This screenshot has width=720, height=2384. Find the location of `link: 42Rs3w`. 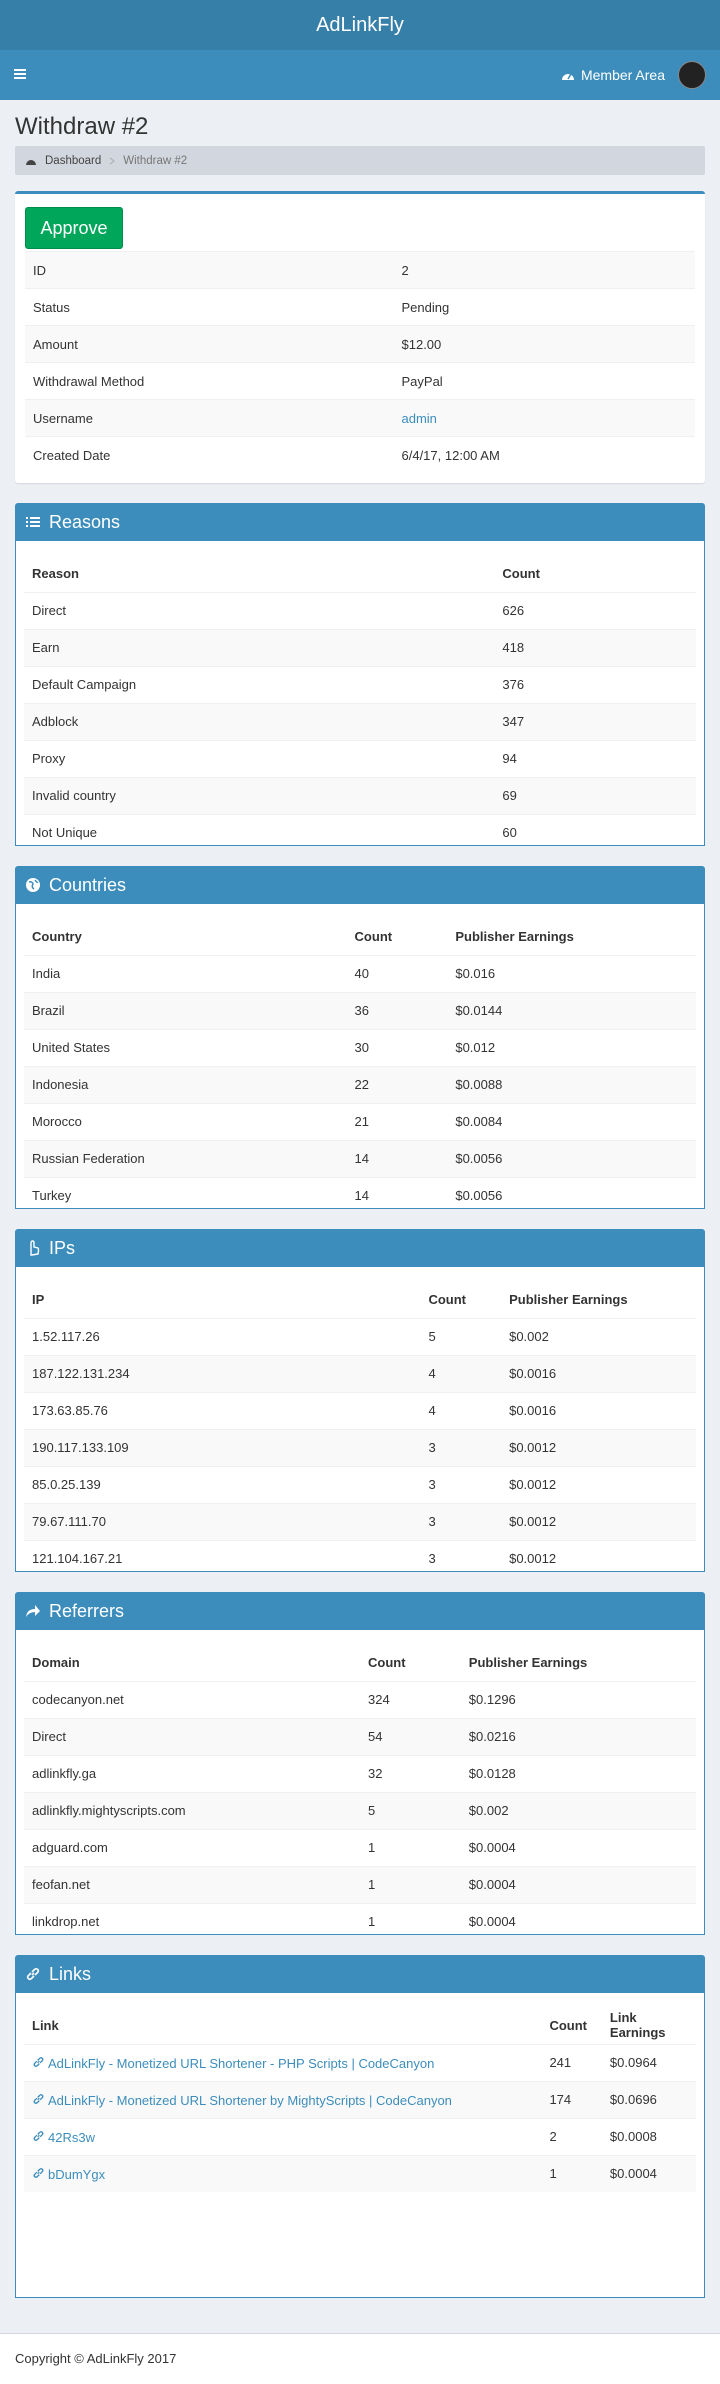

link: 42Rs3w is located at coordinates (63, 2137).